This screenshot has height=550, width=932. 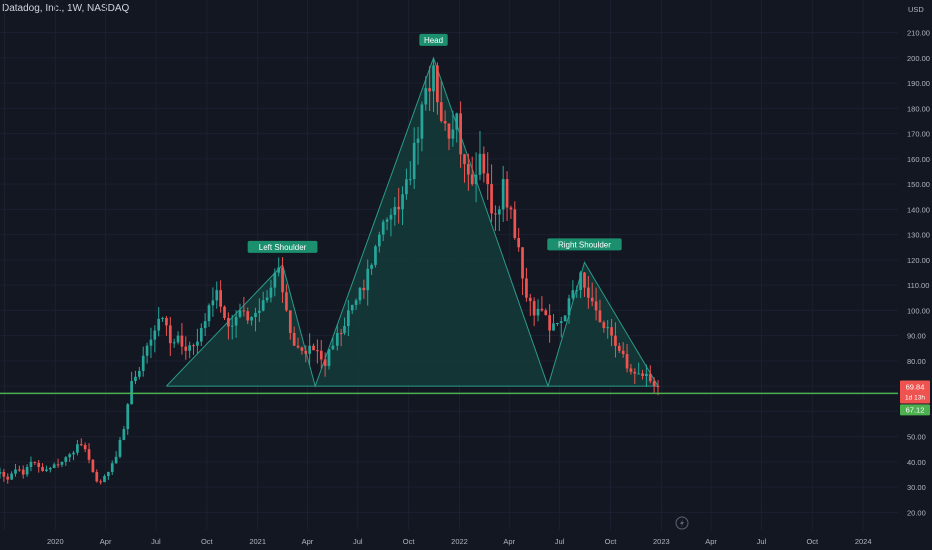 I want to click on lightning-icon-ring, so click(x=682, y=523).